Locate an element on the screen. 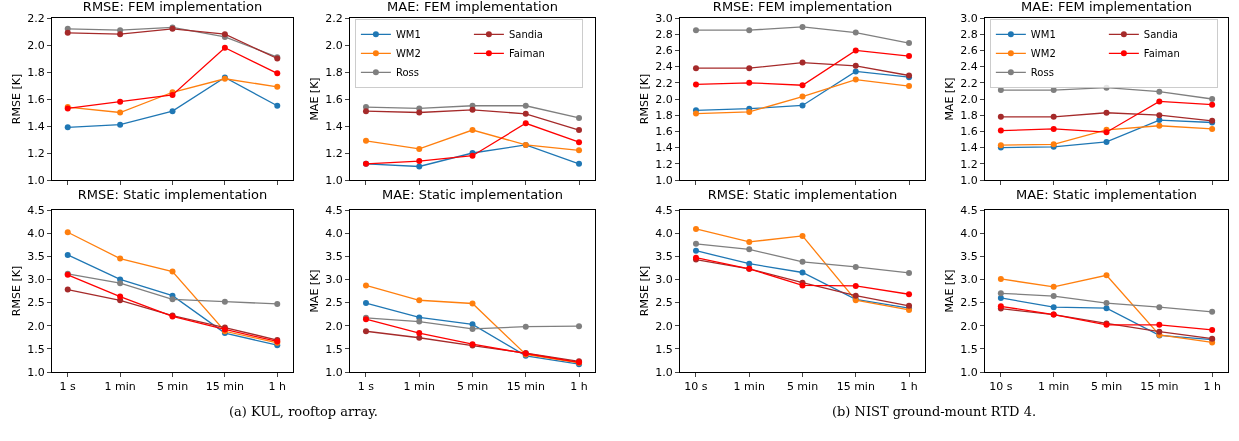 Image resolution: width=1239 pixels, height=441 pixels. legend-label: WM2 is located at coordinates (408, 54).